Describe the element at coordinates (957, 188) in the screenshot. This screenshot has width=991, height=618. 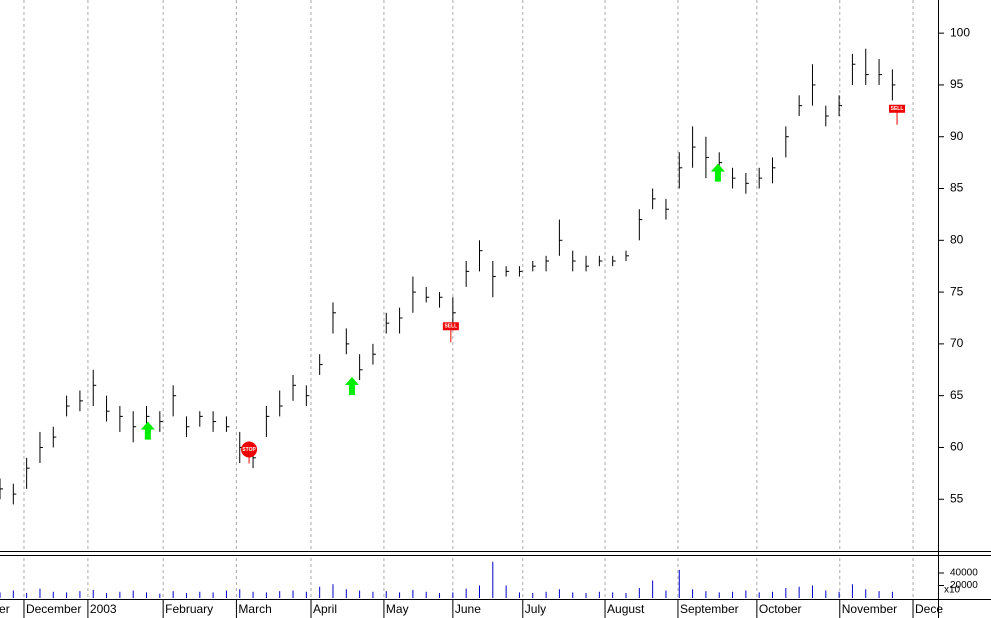
I see `y-tick-label: 85` at that location.